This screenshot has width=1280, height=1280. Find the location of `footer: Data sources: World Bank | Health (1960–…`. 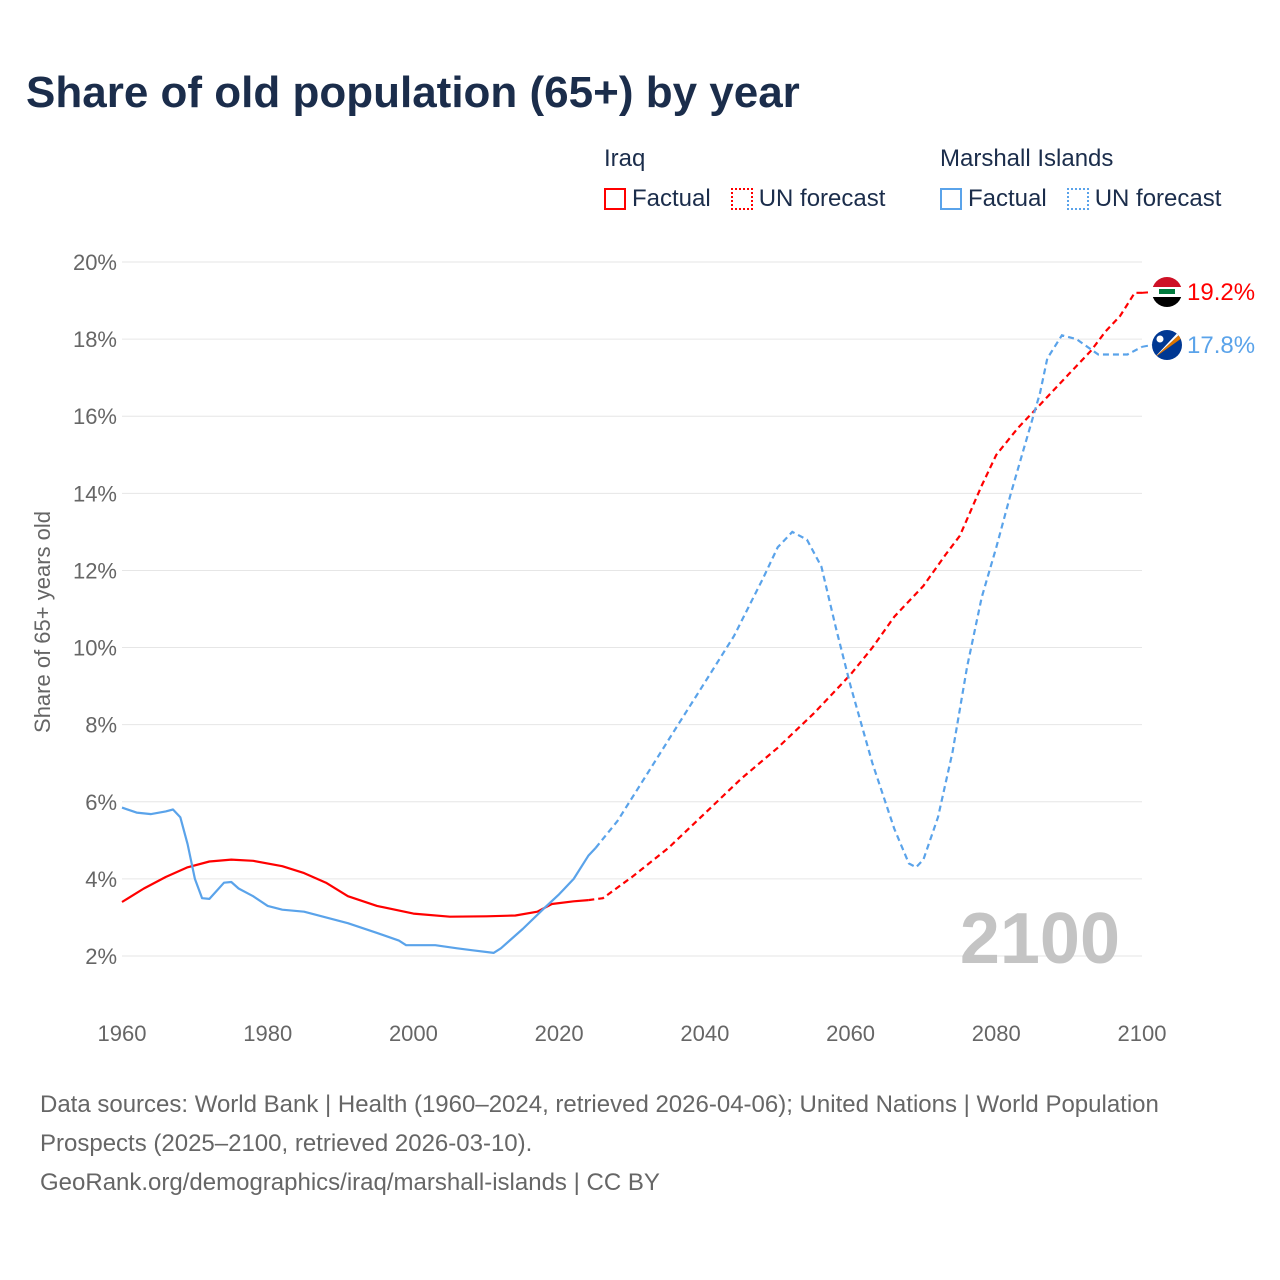

footer: Data sources: World Bank | Health (1960–… is located at coordinates (600, 1143).